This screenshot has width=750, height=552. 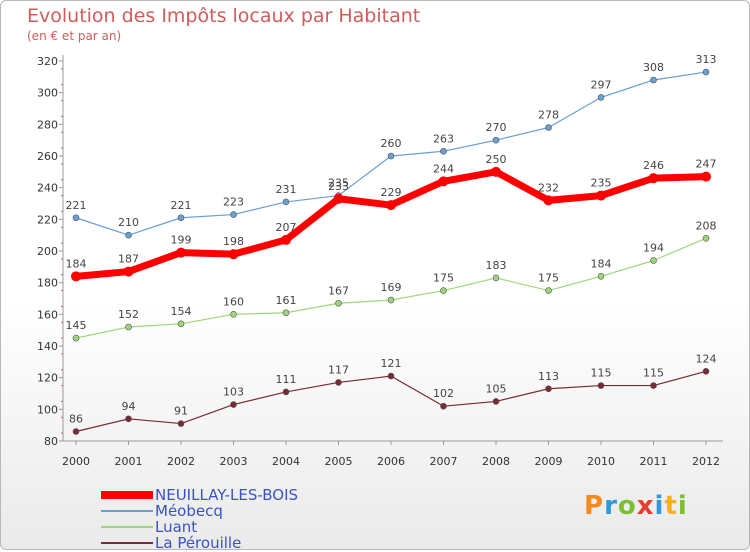 What do you see at coordinates (233, 202) in the screenshot?
I see `data-label-1: 223` at bounding box center [233, 202].